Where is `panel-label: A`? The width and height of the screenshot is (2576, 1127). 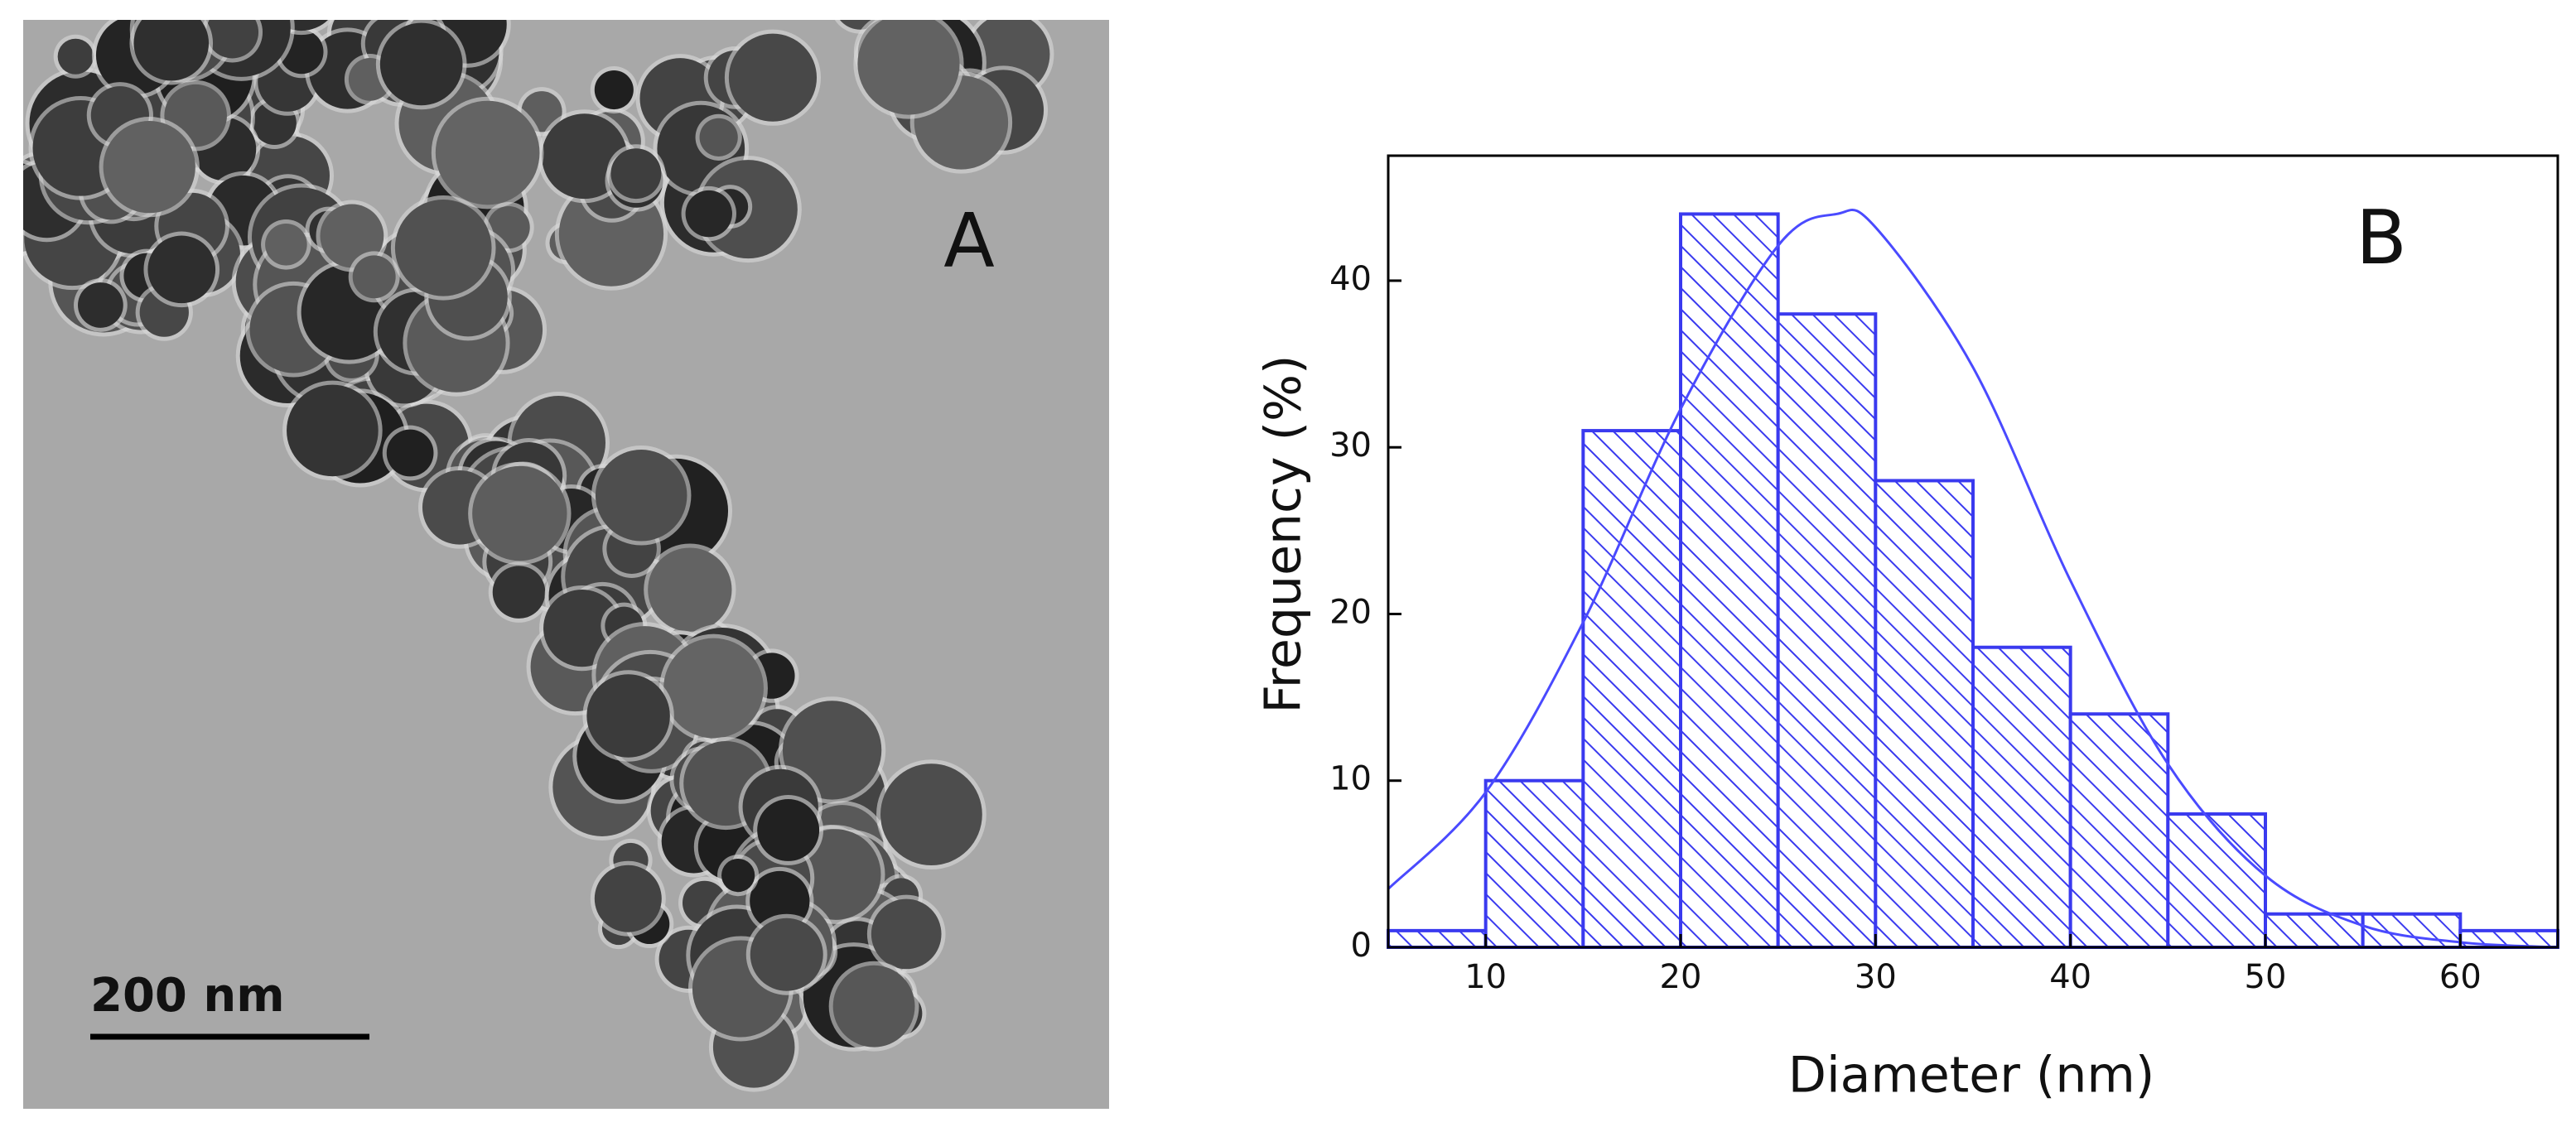
panel-label: A is located at coordinates (969, 241).